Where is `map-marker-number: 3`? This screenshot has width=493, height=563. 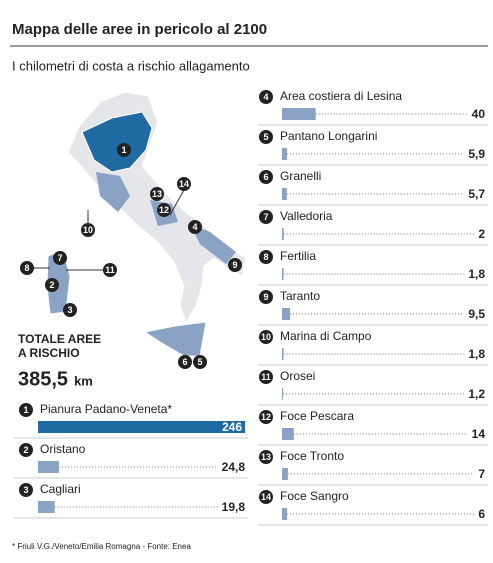 map-marker-number: 3 is located at coordinates (69, 310).